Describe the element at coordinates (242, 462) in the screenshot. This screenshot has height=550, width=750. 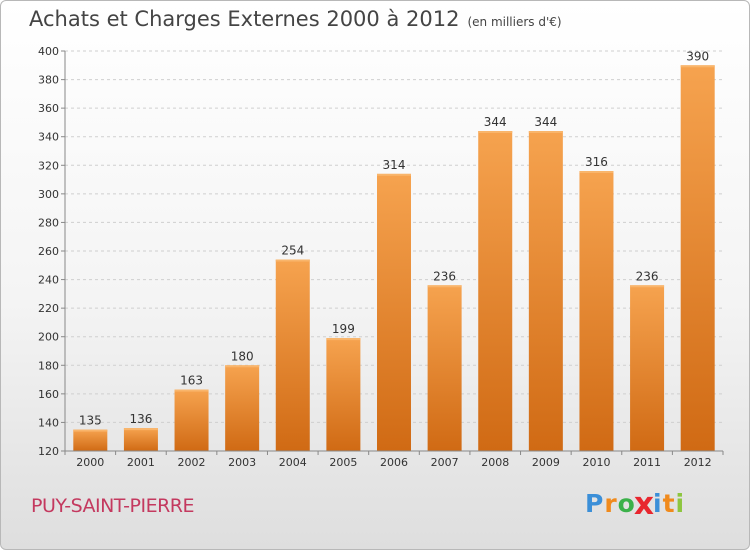
I see `x-tick-label: 2003` at that location.